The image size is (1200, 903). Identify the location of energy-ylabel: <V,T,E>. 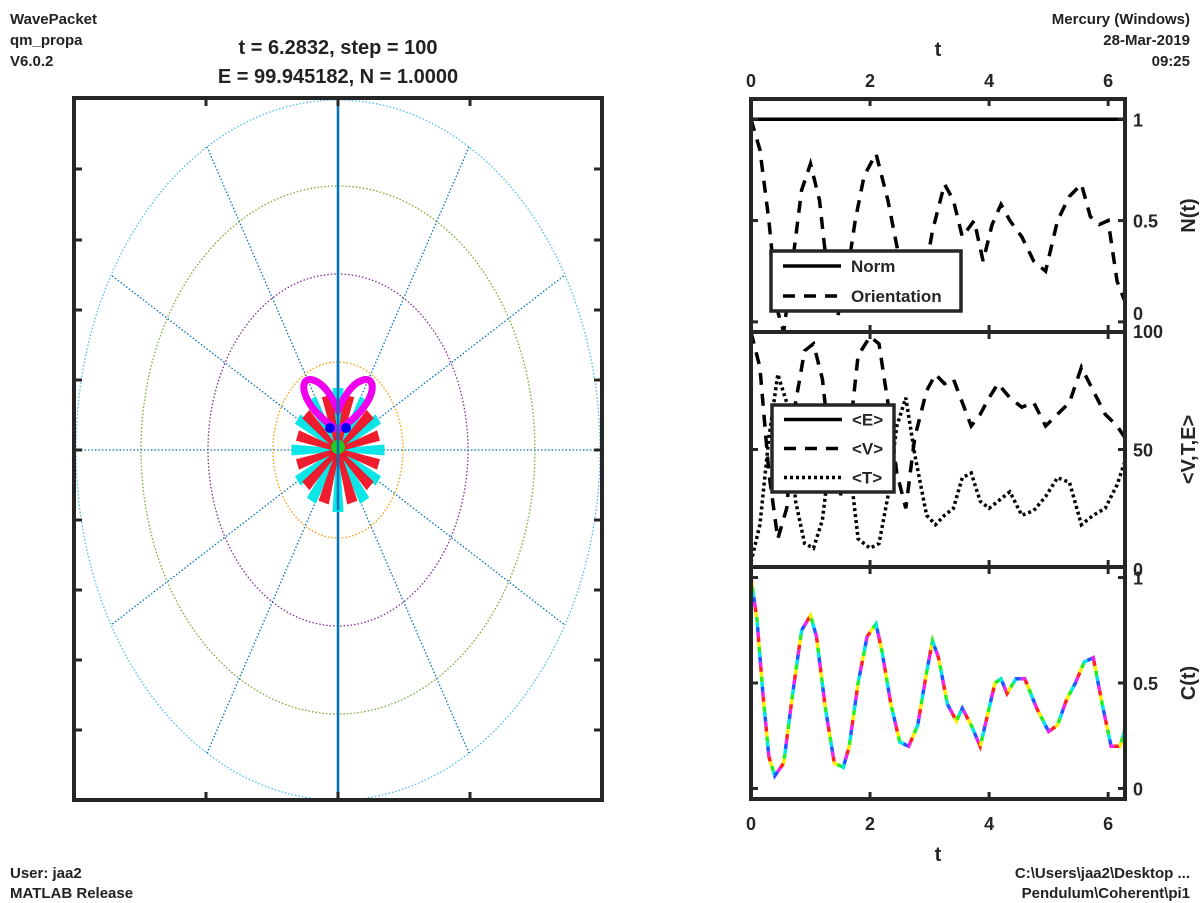
(1189, 449).